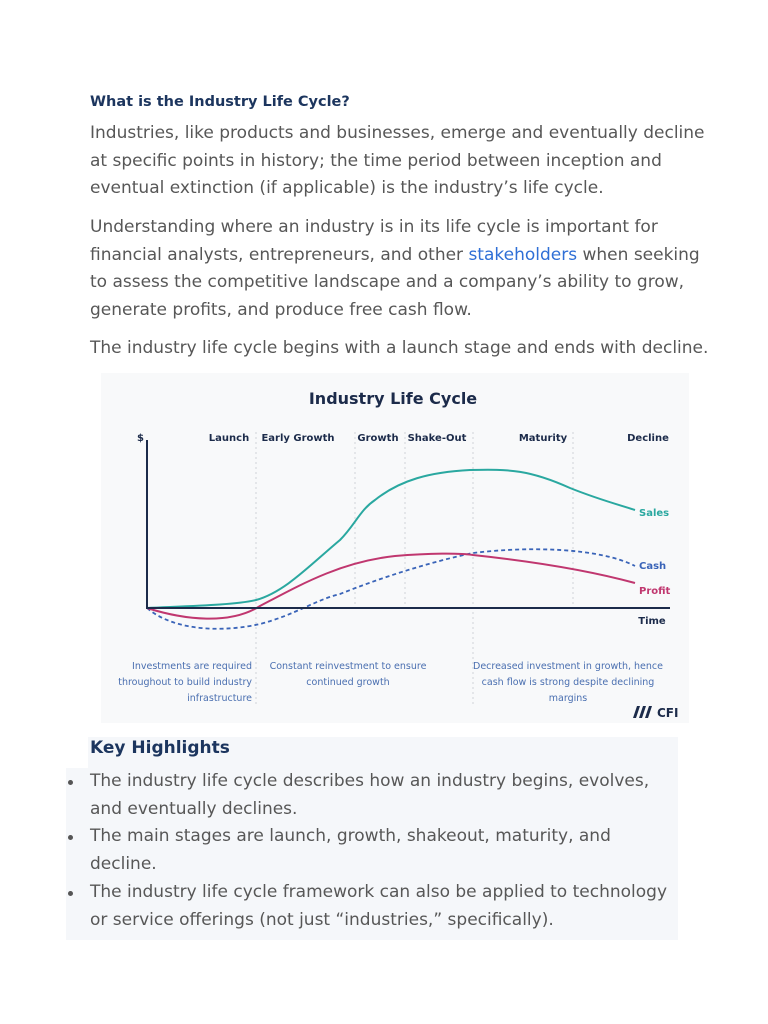  I want to click on diagram-title: Industry Life Cycle, so click(393, 398).